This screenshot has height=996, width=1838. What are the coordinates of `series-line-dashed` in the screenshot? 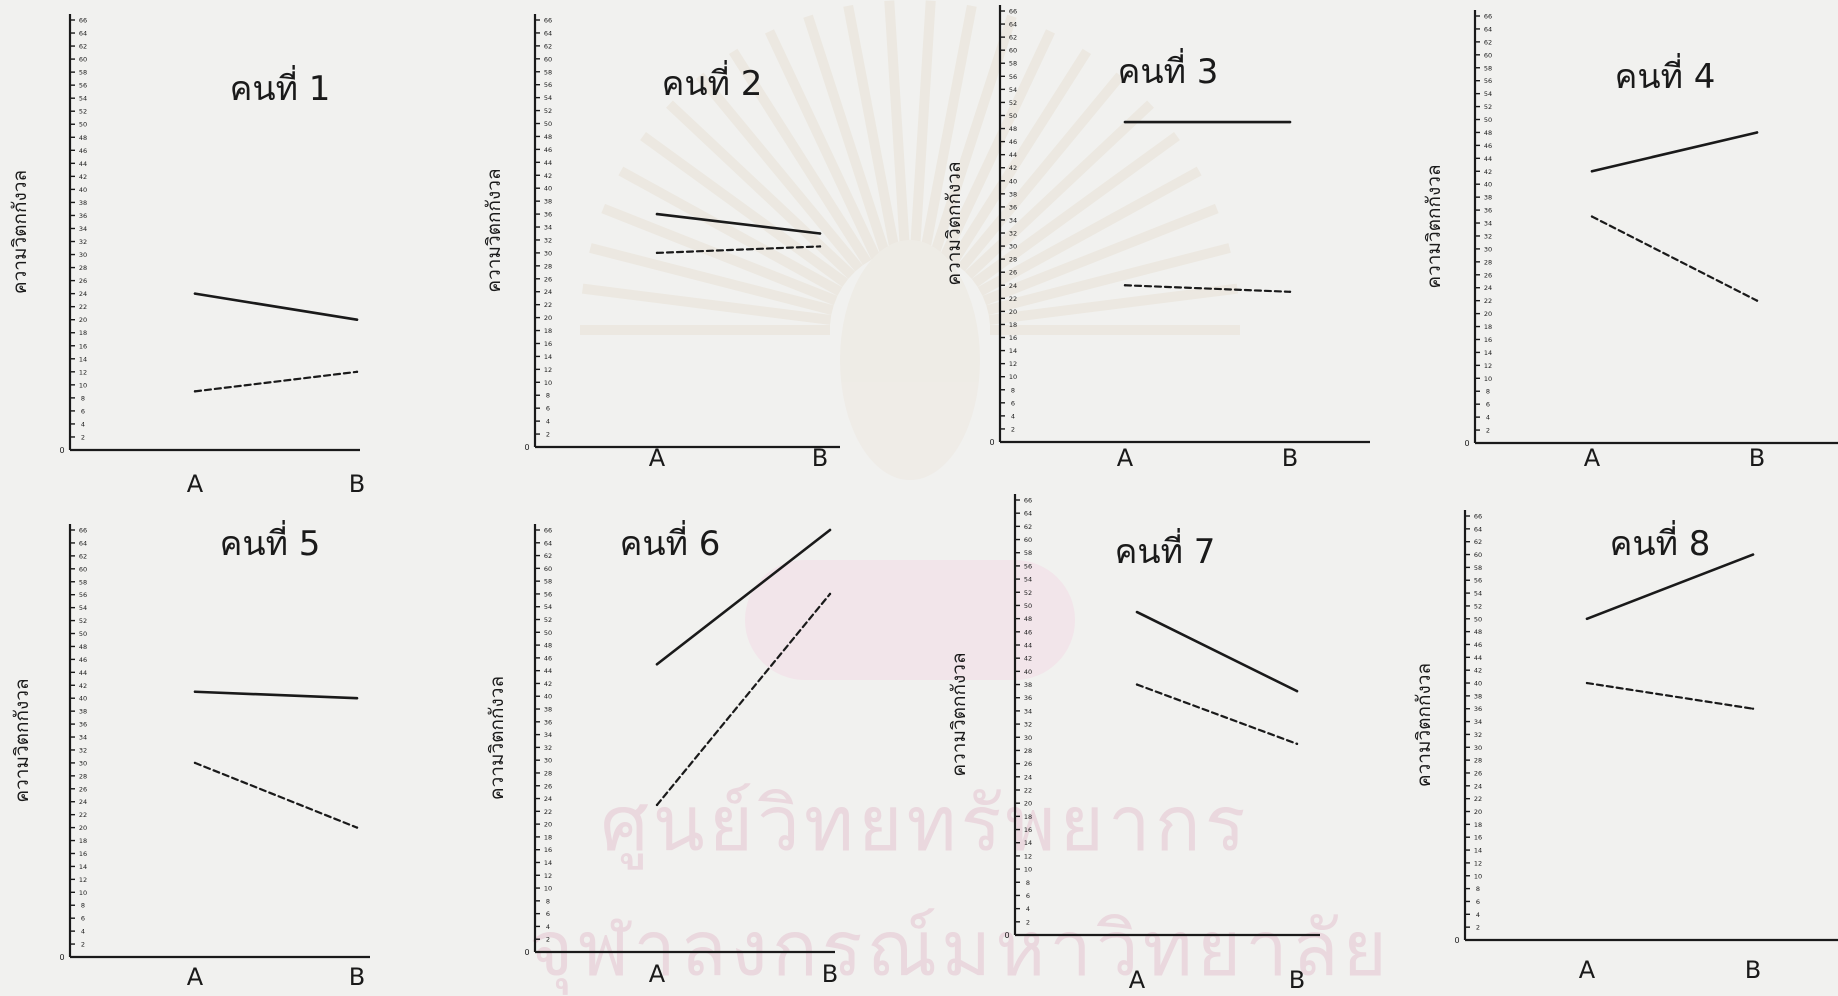 It's located at (1670, 695).